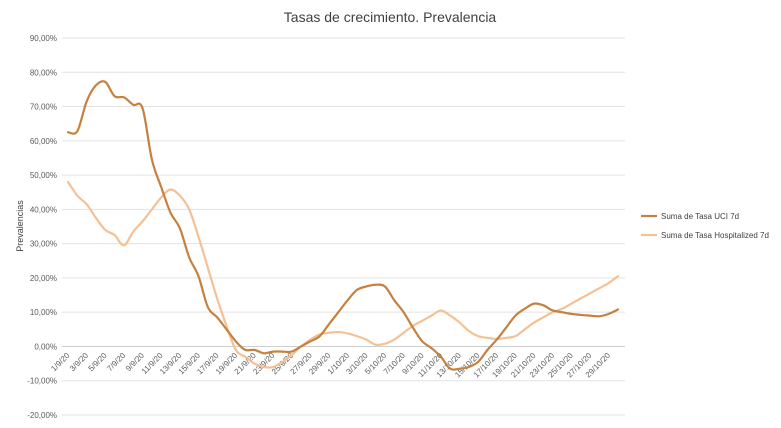 The width and height of the screenshot is (781, 428). What do you see at coordinates (715, 235) in the screenshot?
I see `legend-label: Suma de Tasa Hospitalized 7d` at bounding box center [715, 235].